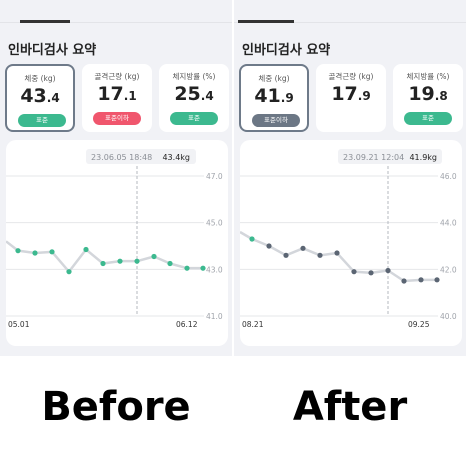 This screenshot has height=466, width=466. What do you see at coordinates (187, 324) in the screenshot?
I see `x-end-label: 06.12` at bounding box center [187, 324].